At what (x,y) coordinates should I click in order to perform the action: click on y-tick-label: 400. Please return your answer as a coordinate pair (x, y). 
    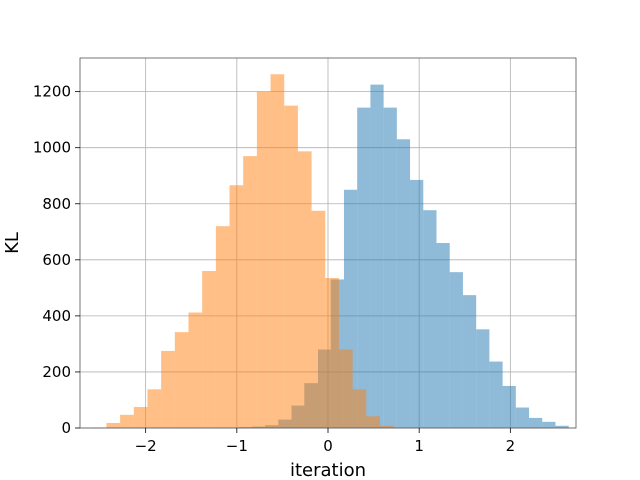
    Looking at the image, I should click on (56, 316).